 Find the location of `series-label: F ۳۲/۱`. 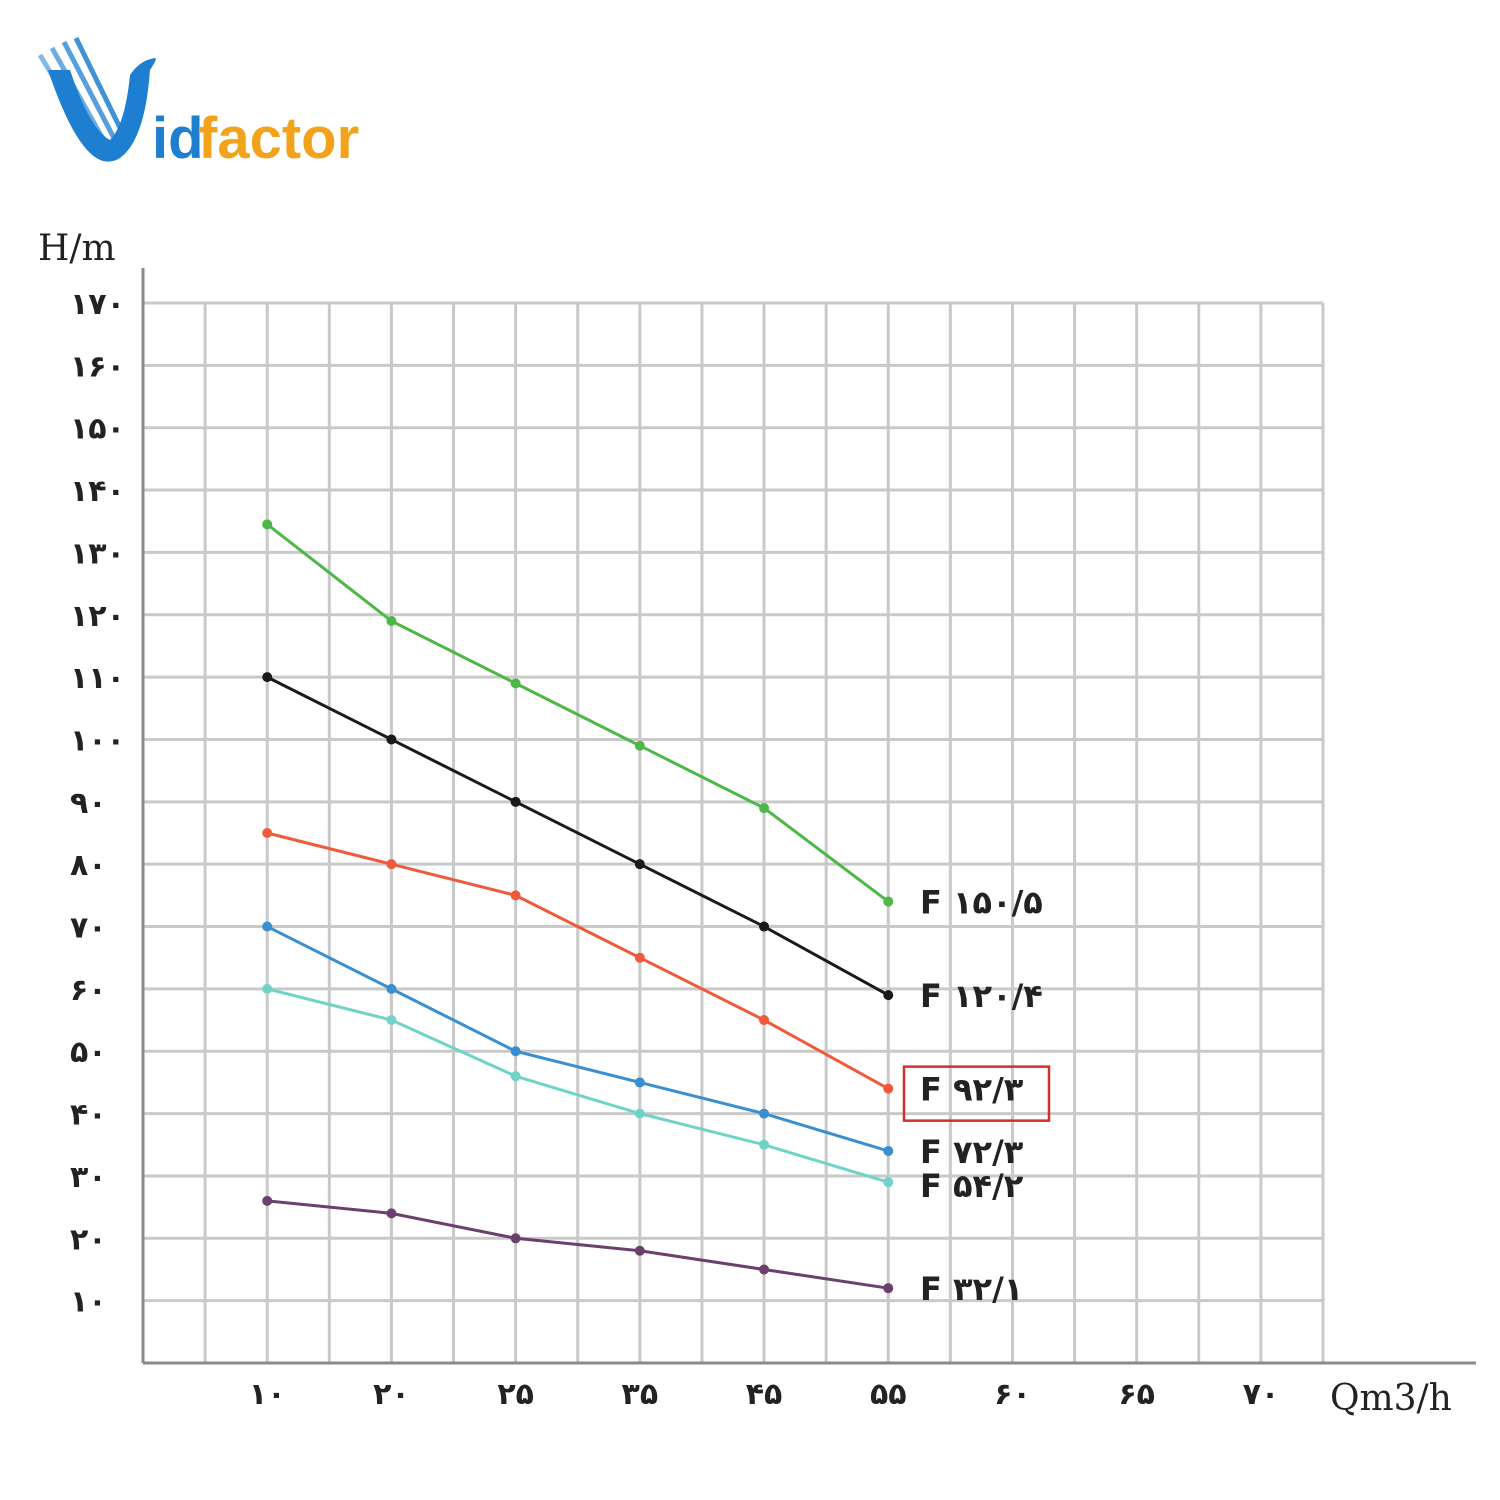

series-label: F ۳۲/۱ is located at coordinates (971, 1289).